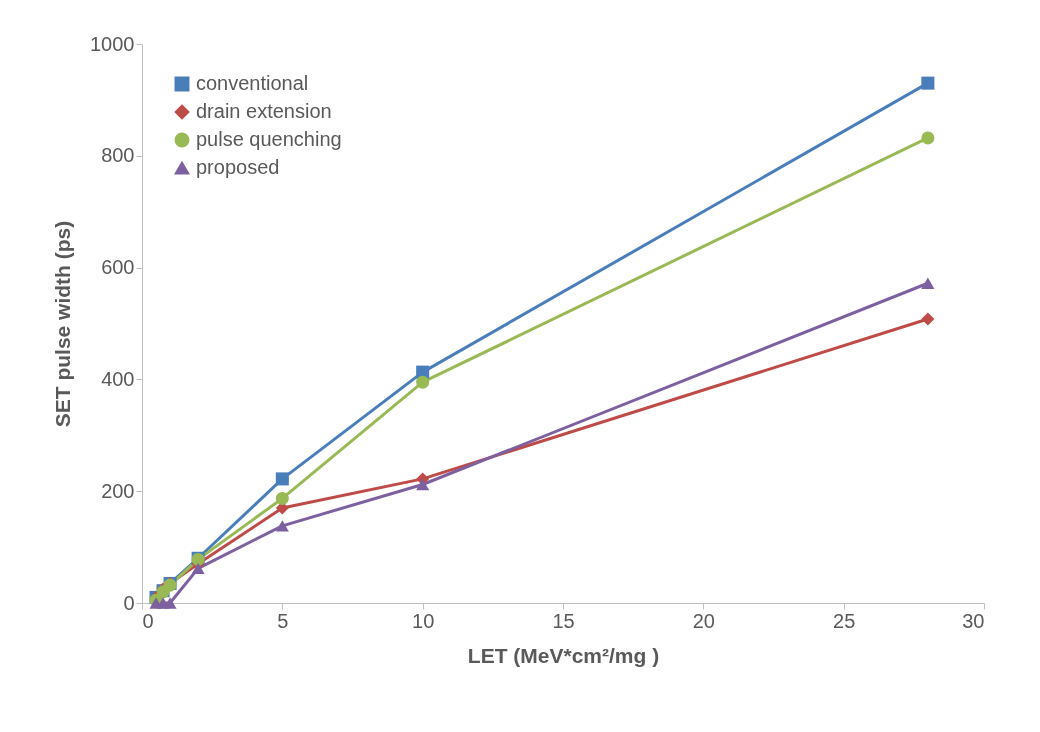 The image size is (1040, 732). I want to click on y-tick-label: 600, so click(118, 267).